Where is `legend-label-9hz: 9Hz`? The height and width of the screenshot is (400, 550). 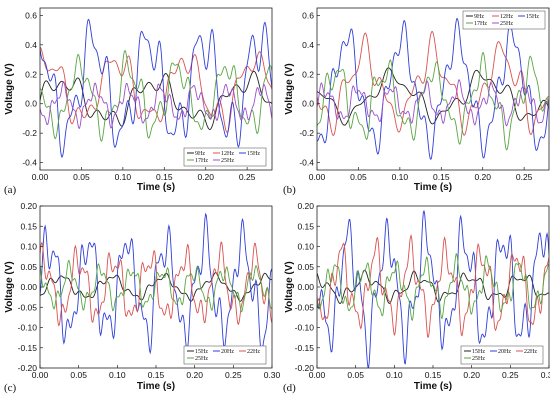 legend-label-9hz: 9Hz is located at coordinates (479, 17).